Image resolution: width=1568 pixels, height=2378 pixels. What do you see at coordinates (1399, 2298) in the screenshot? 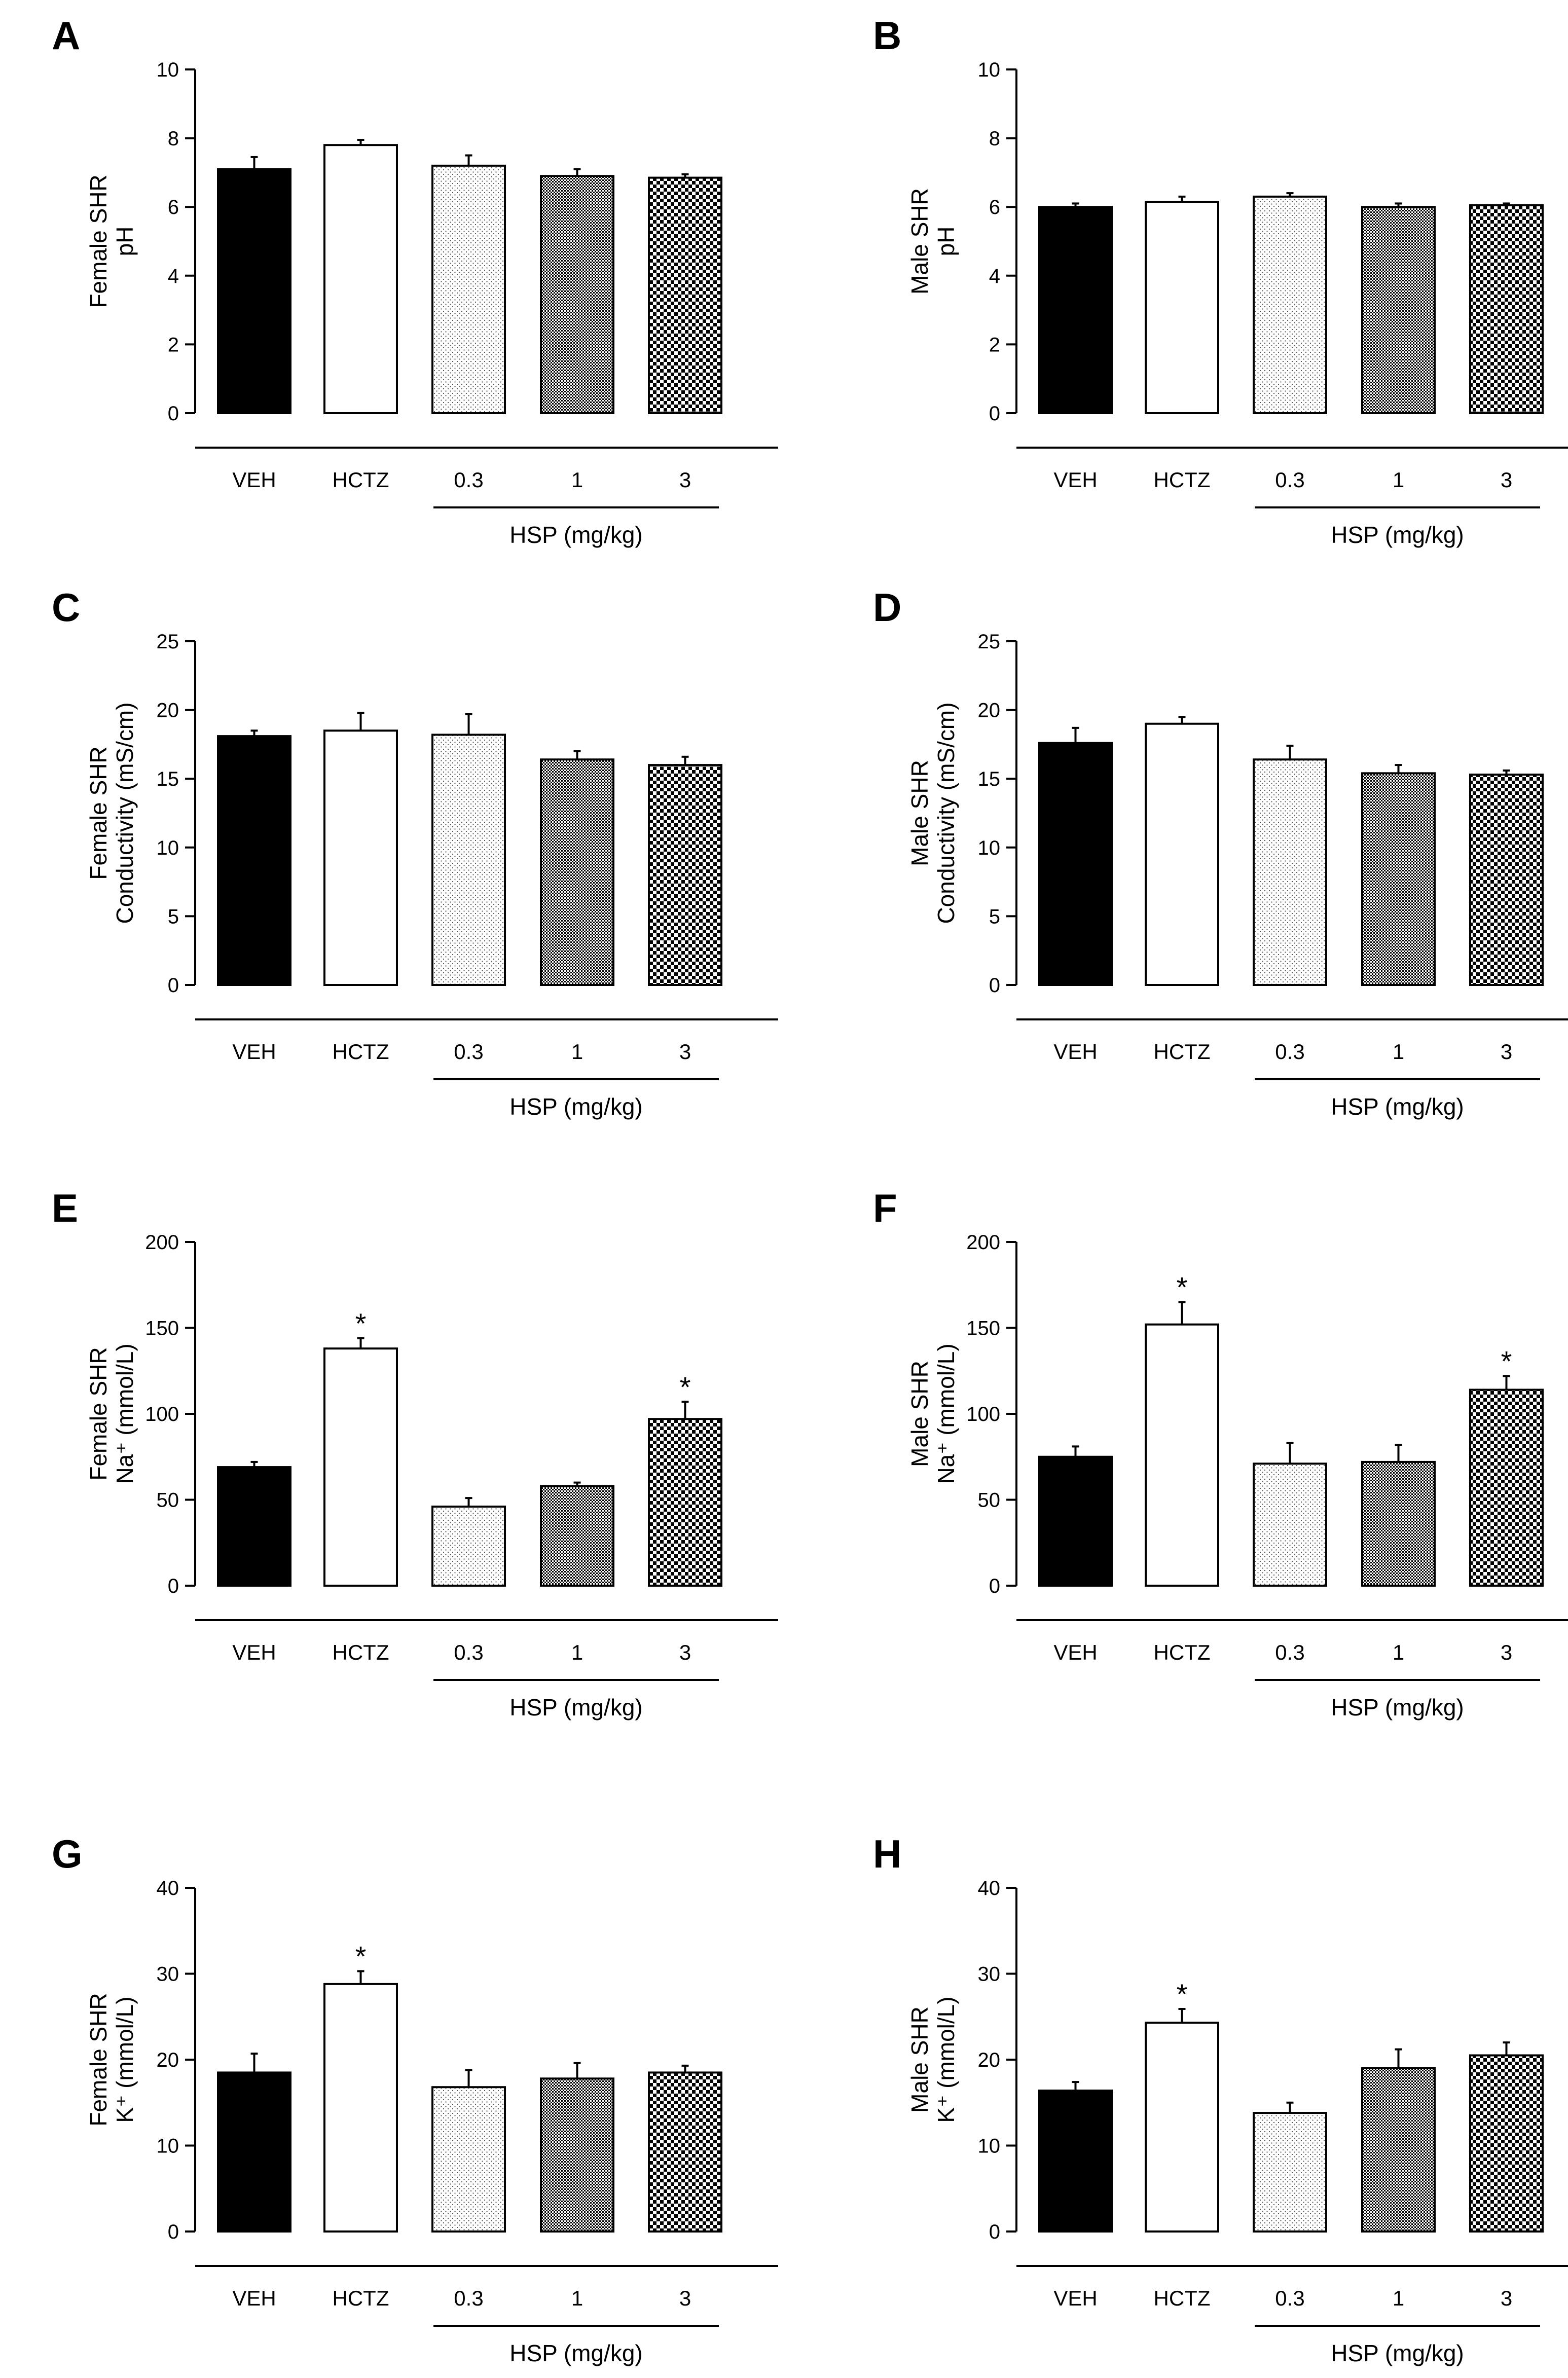
I see `panel-h-category-3: 1` at bounding box center [1399, 2298].